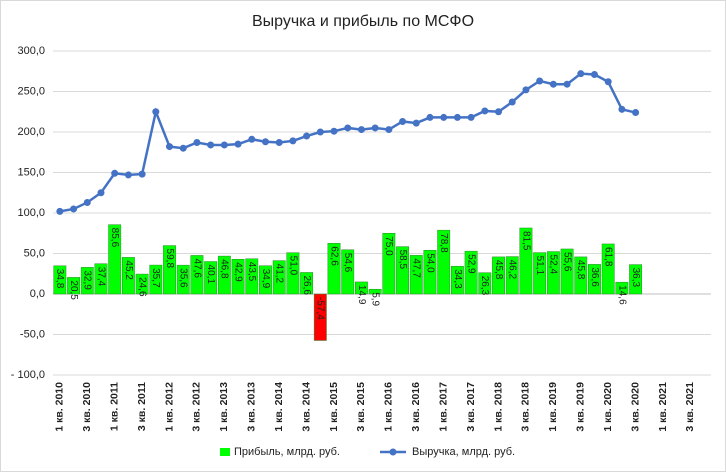 Image resolution: width=726 pixels, height=472 pixels. I want to click on data-label: 26,6, so click(306, 285).